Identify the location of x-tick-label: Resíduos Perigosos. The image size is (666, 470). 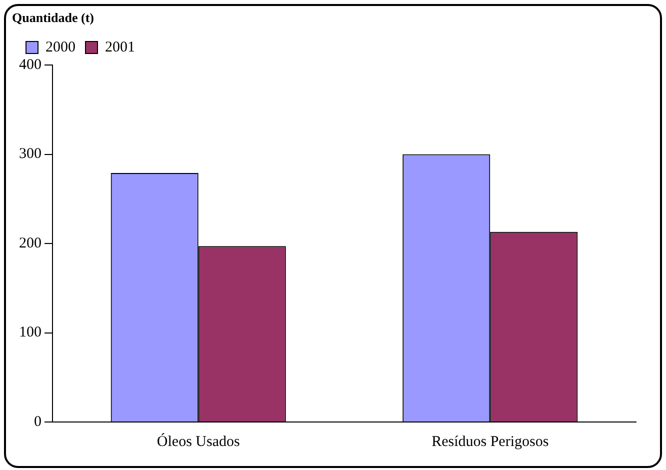
(490, 442).